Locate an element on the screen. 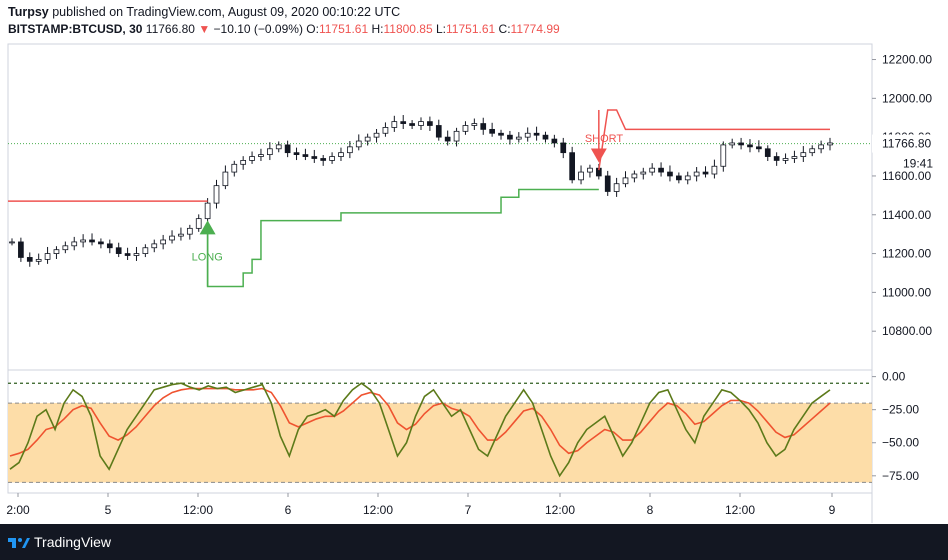  price-tick-label: 11200.00 is located at coordinates (906, 254).